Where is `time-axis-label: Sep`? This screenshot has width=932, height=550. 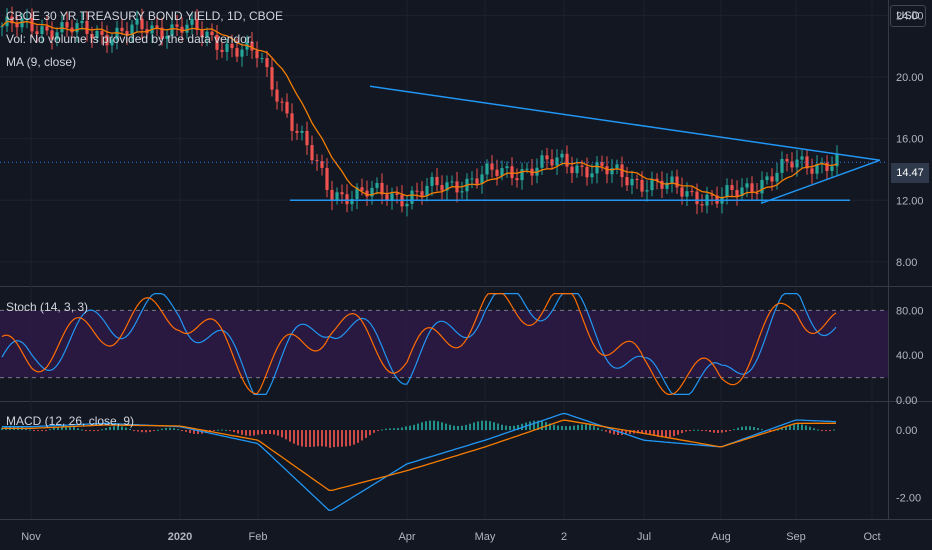 time-axis-label: Sep is located at coordinates (796, 537).